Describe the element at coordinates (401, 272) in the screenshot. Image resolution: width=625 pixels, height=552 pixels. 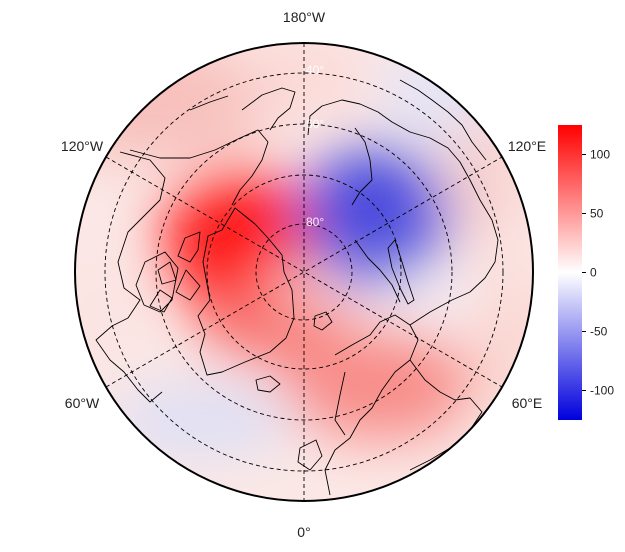
I see `coast-novaya-zemlya` at that location.